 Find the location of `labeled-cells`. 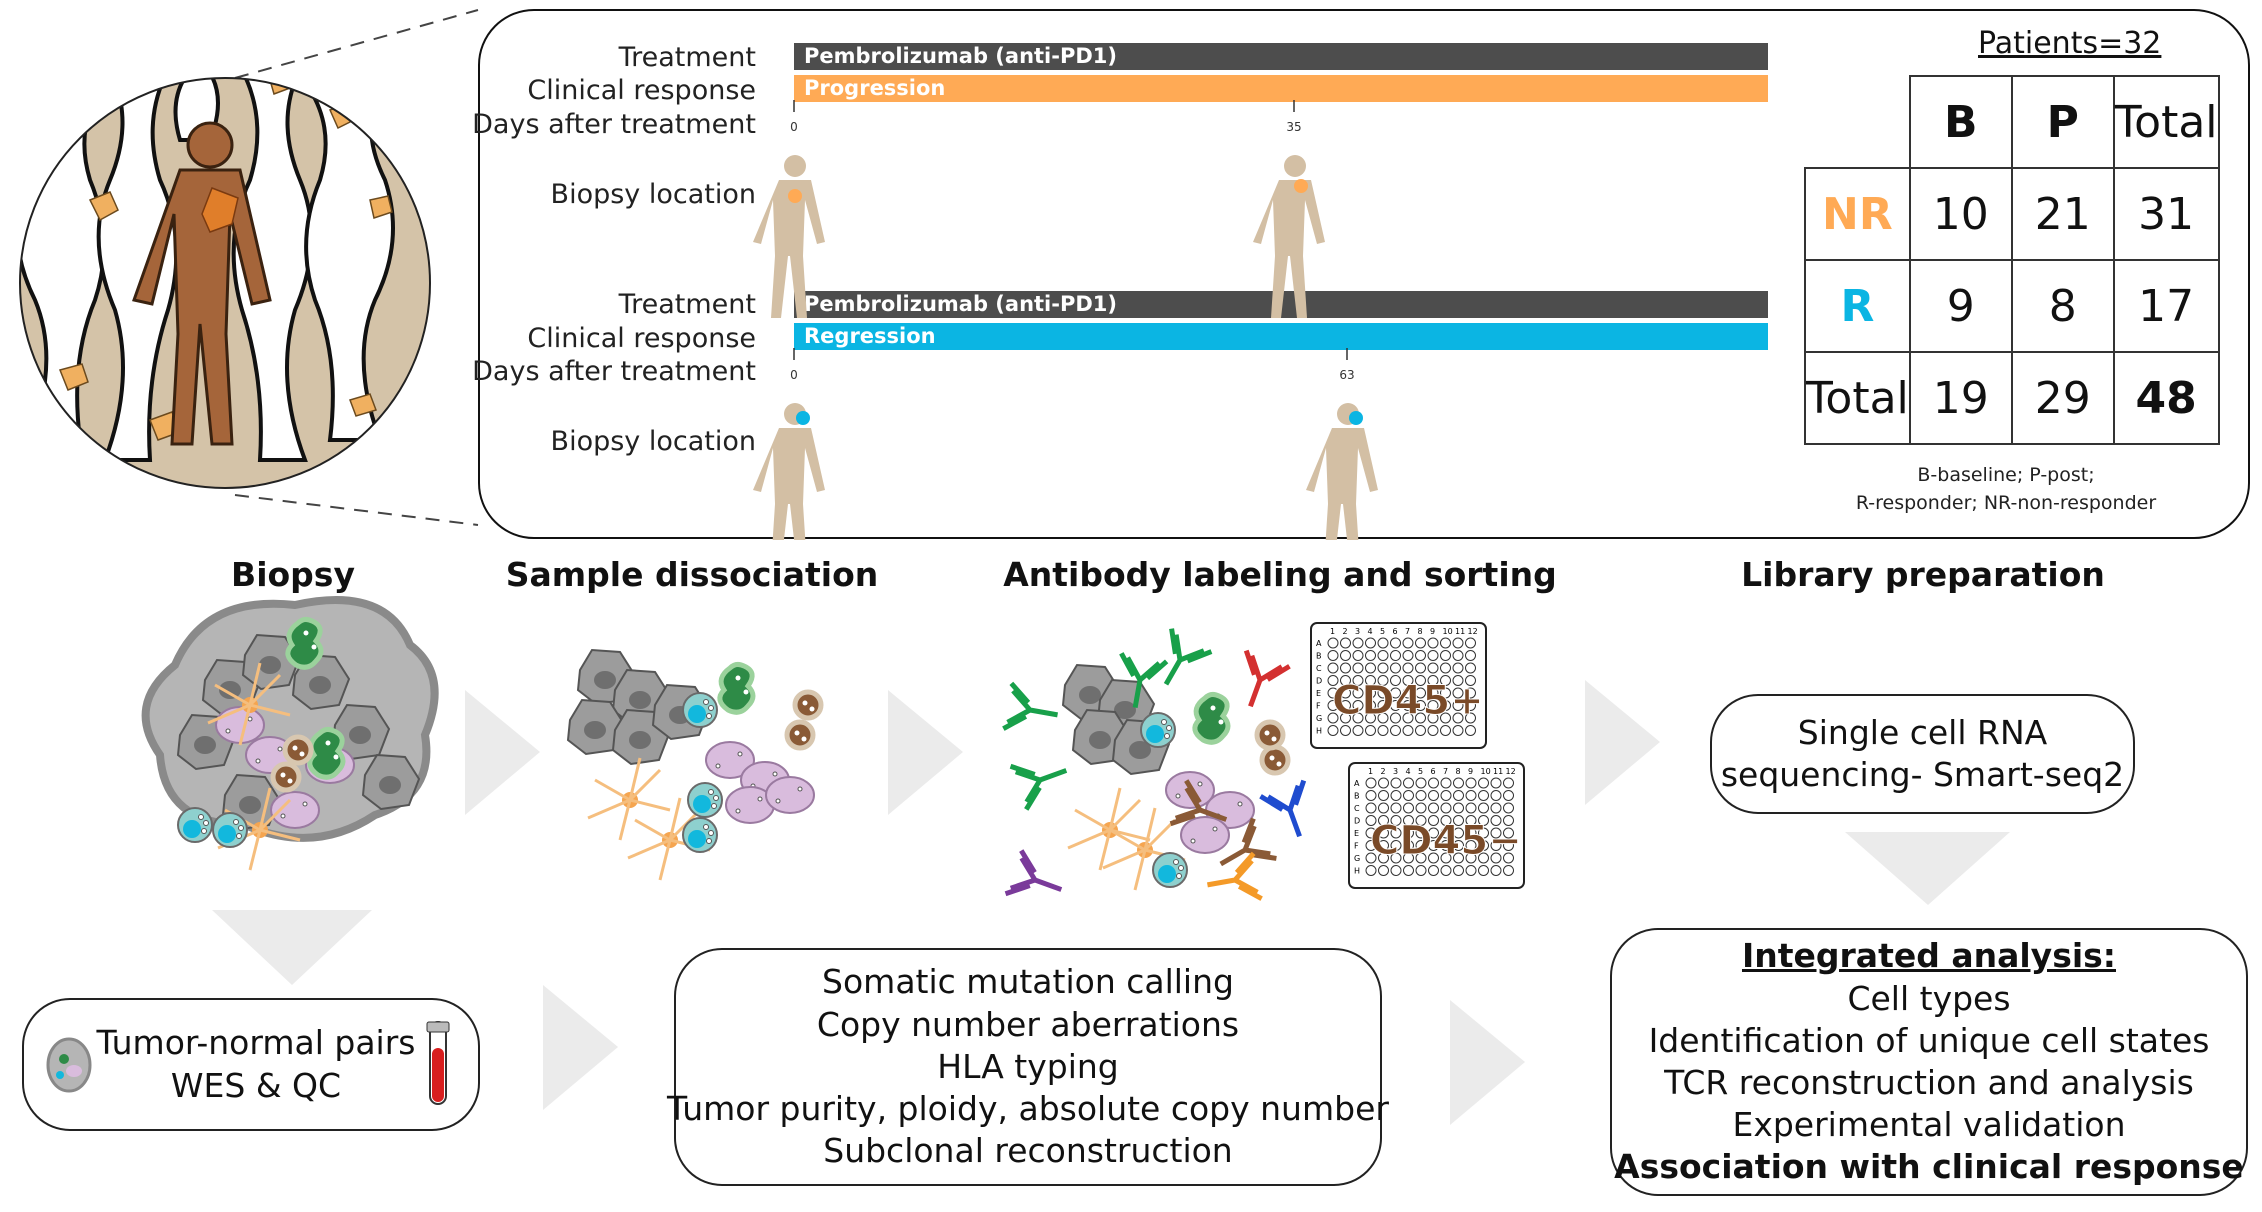

labeled-cells is located at coordinates (1162, 770).